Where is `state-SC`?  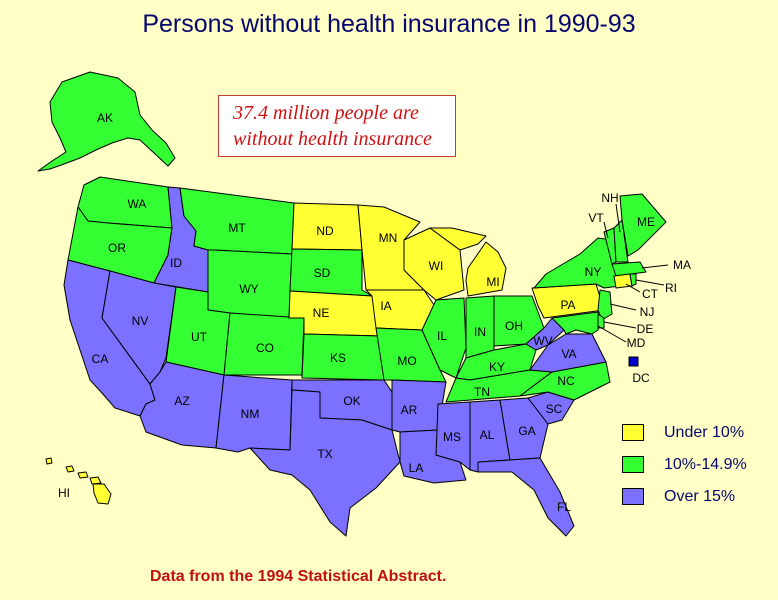 state-SC is located at coordinates (551, 408).